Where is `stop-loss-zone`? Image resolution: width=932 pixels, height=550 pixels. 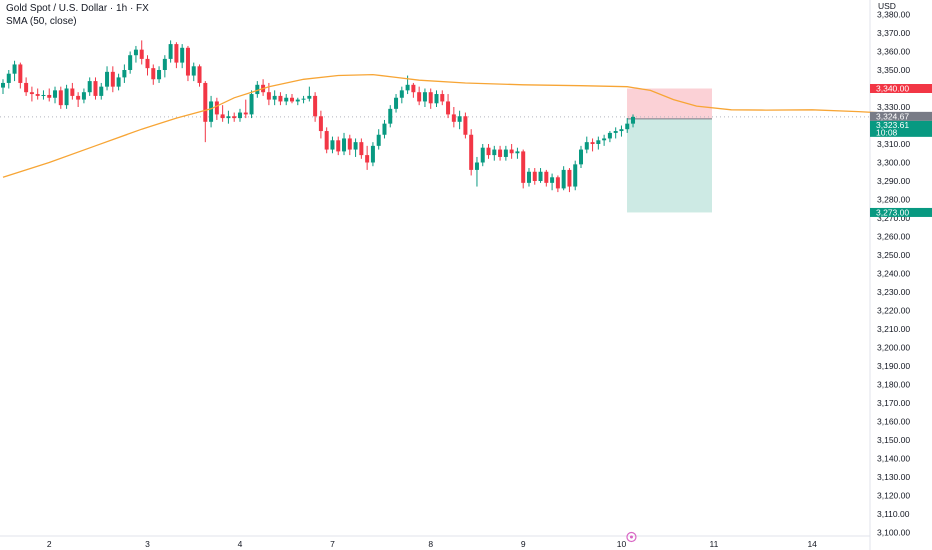 stop-loss-zone is located at coordinates (669, 103).